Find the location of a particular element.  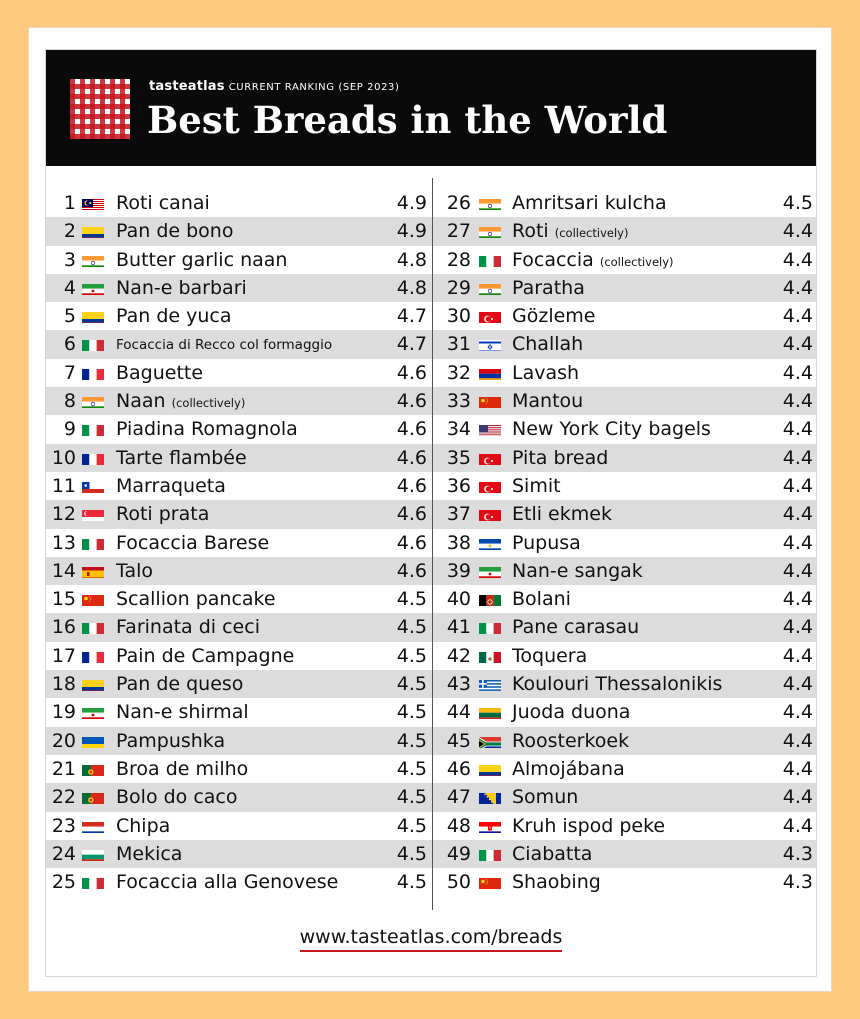

rank-number: 22 is located at coordinates (63, 797).